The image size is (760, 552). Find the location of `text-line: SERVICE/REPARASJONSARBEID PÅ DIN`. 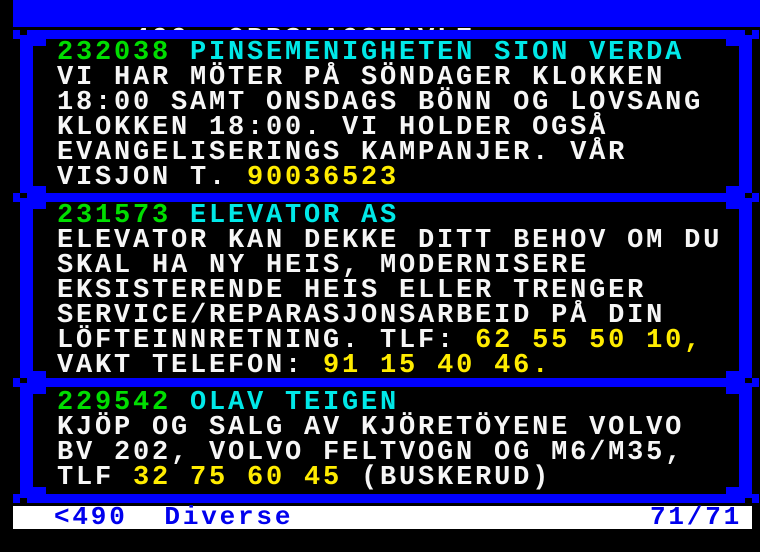

text-line: SERVICE/REPARASJONSARBEID PÅ DIN is located at coordinates (398, 316).